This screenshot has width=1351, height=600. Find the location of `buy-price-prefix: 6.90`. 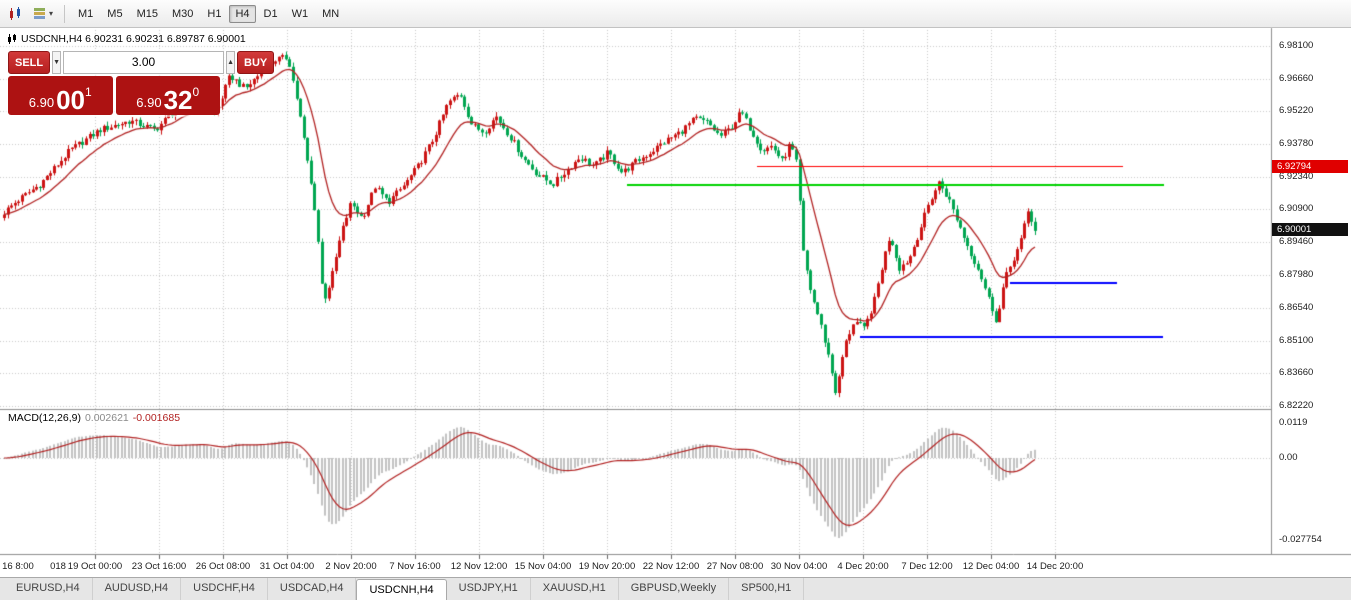

buy-price-prefix: 6.90 is located at coordinates (149, 102).